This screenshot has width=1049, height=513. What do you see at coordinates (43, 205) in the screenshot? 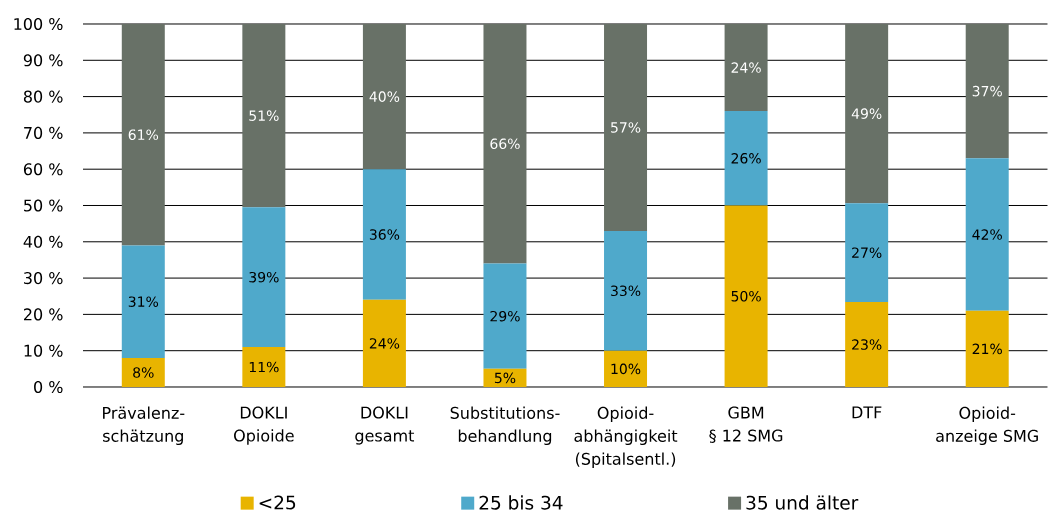
I see `y-tick-label: 50 %` at bounding box center [43, 205].